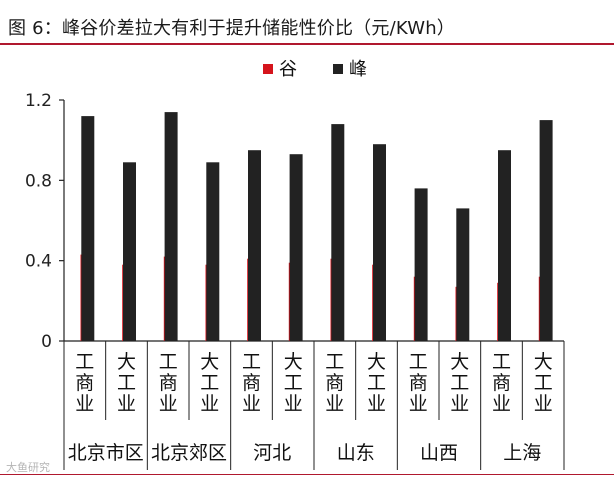 This screenshot has height=483, width=614. I want to click on group-label: 河北, so click(272, 453).